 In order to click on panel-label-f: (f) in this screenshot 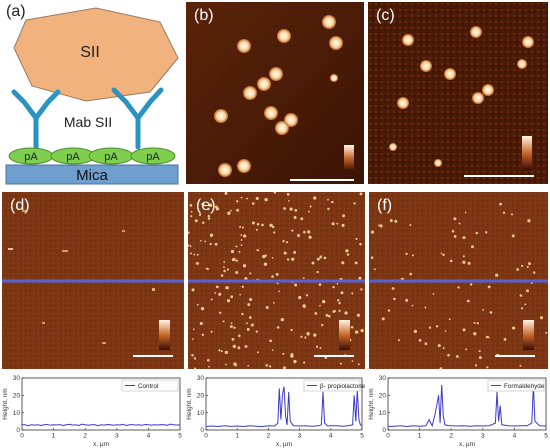, I will do `click(385, 205)`.